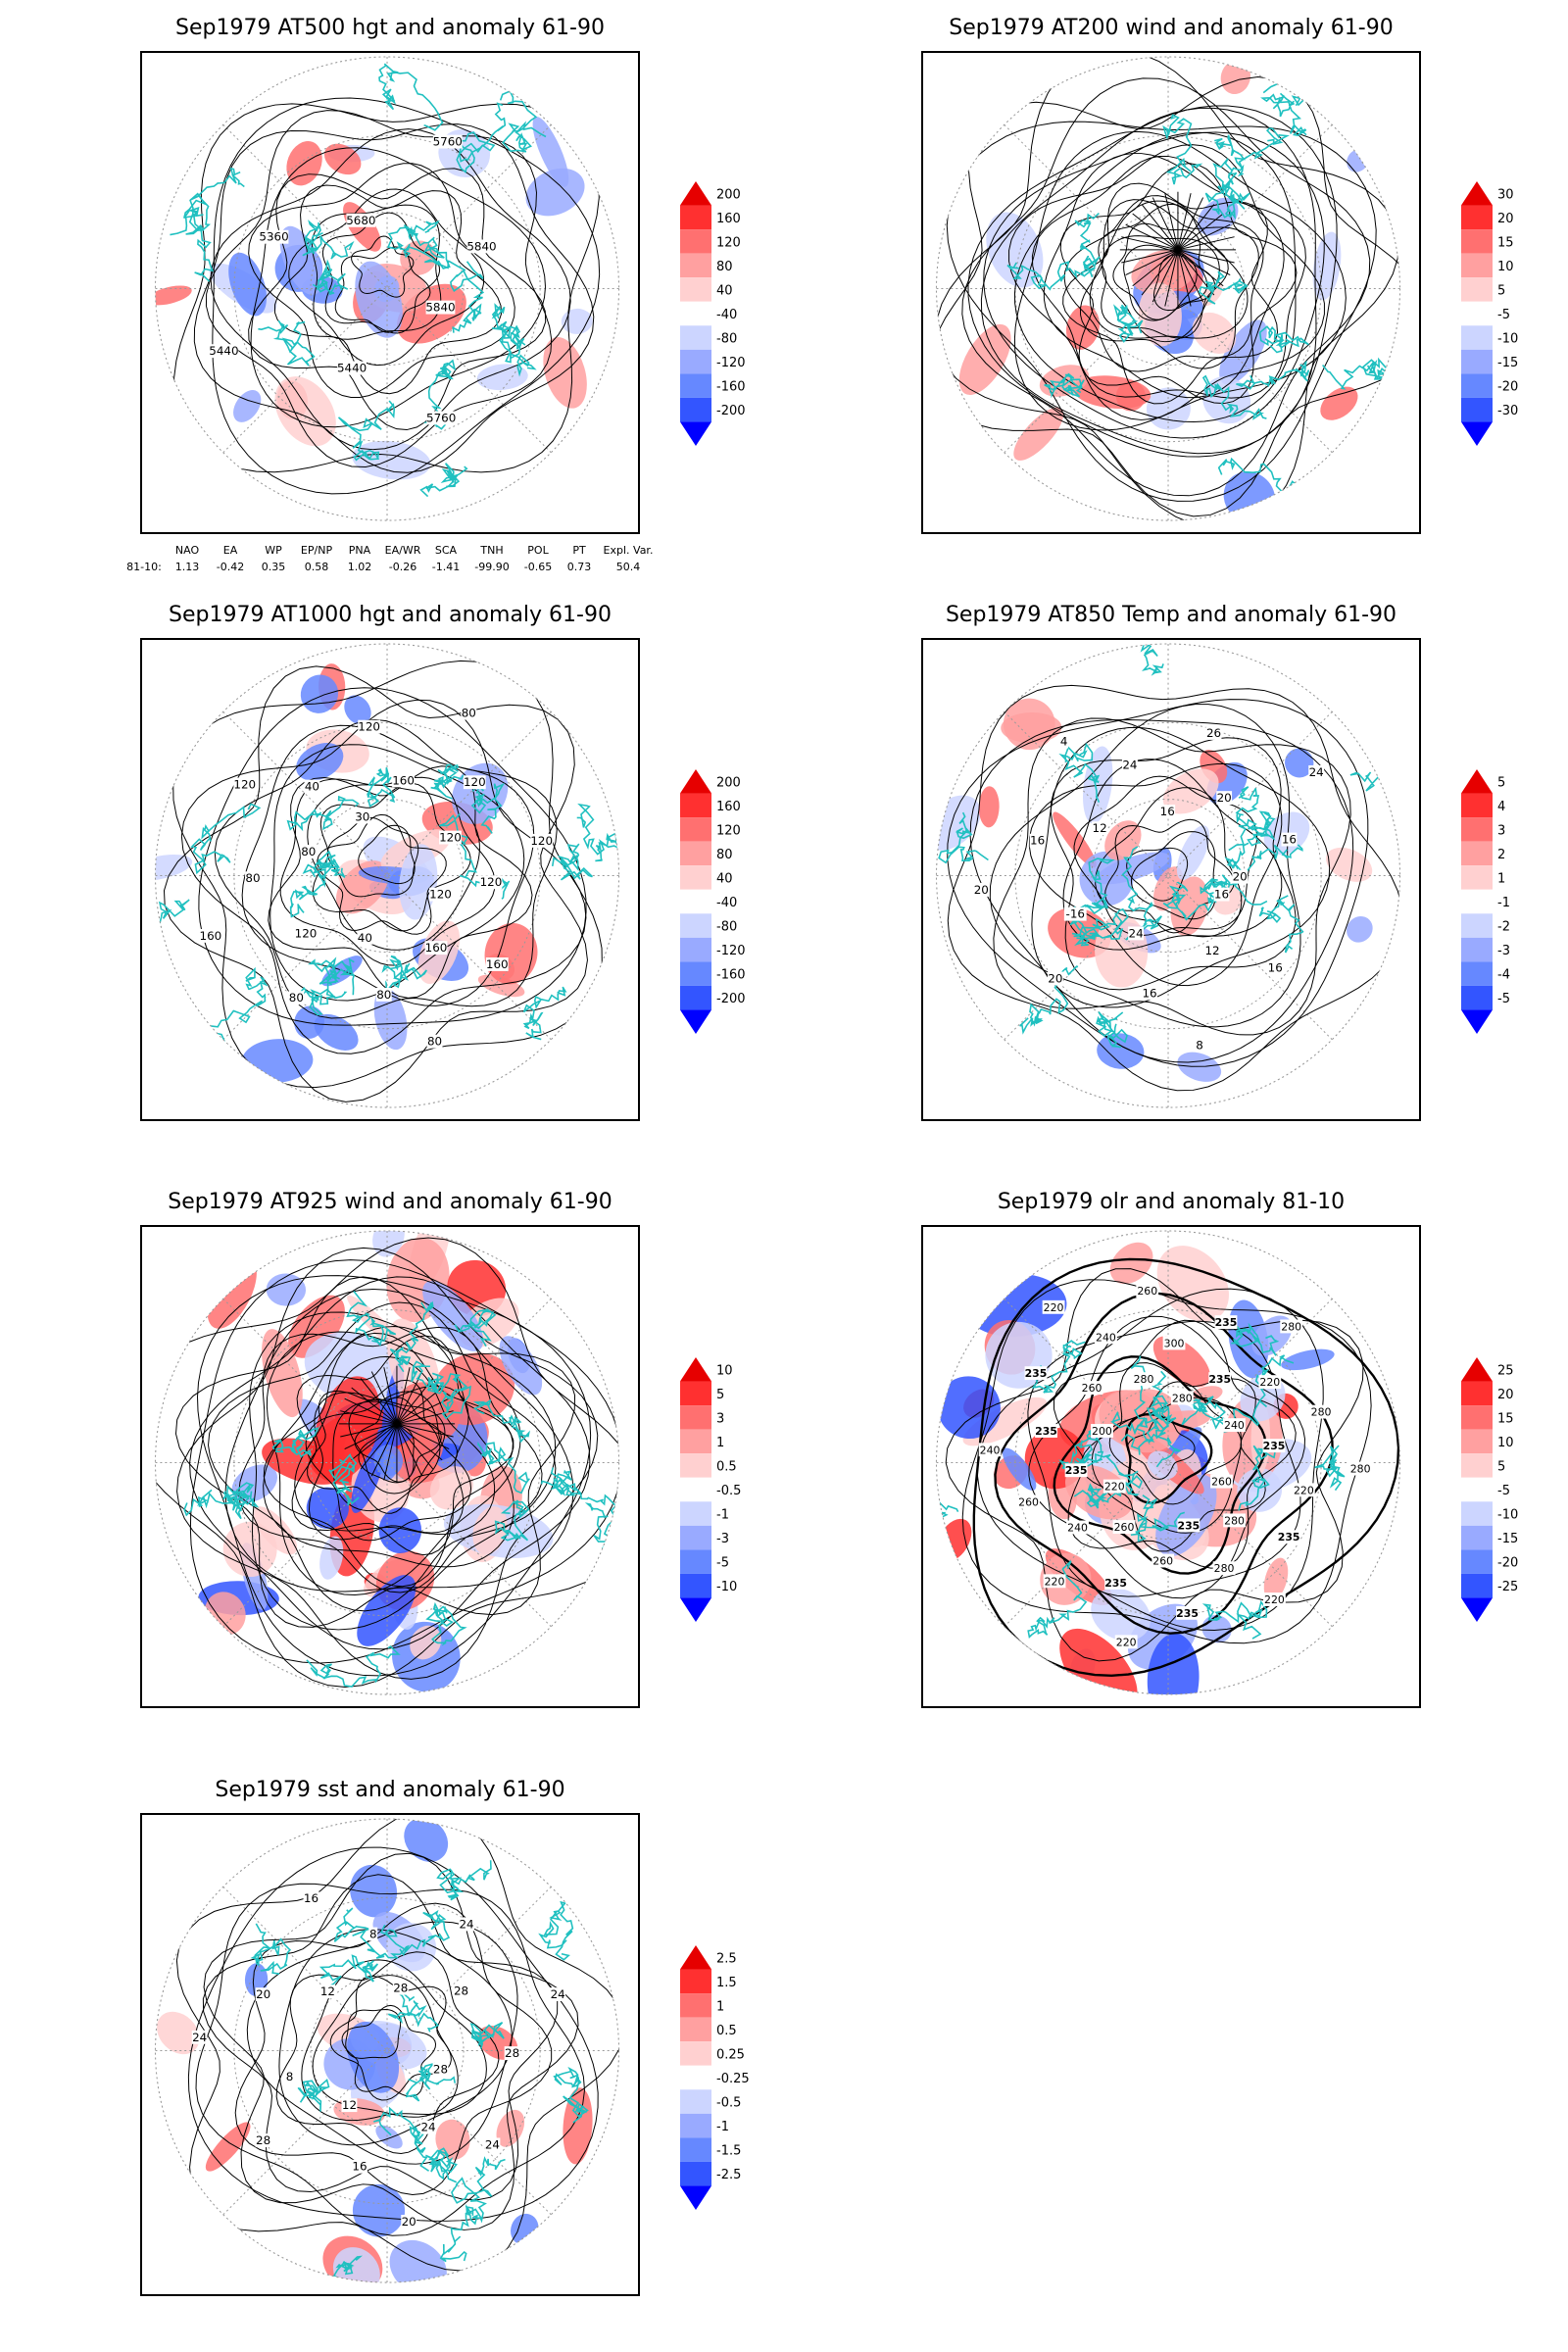 Image resolution: width=1568 pixels, height=2352 pixels. Describe the element at coordinates (1477, 1610) in the screenshot. I see `colorbar-arrow-bottom` at that location.